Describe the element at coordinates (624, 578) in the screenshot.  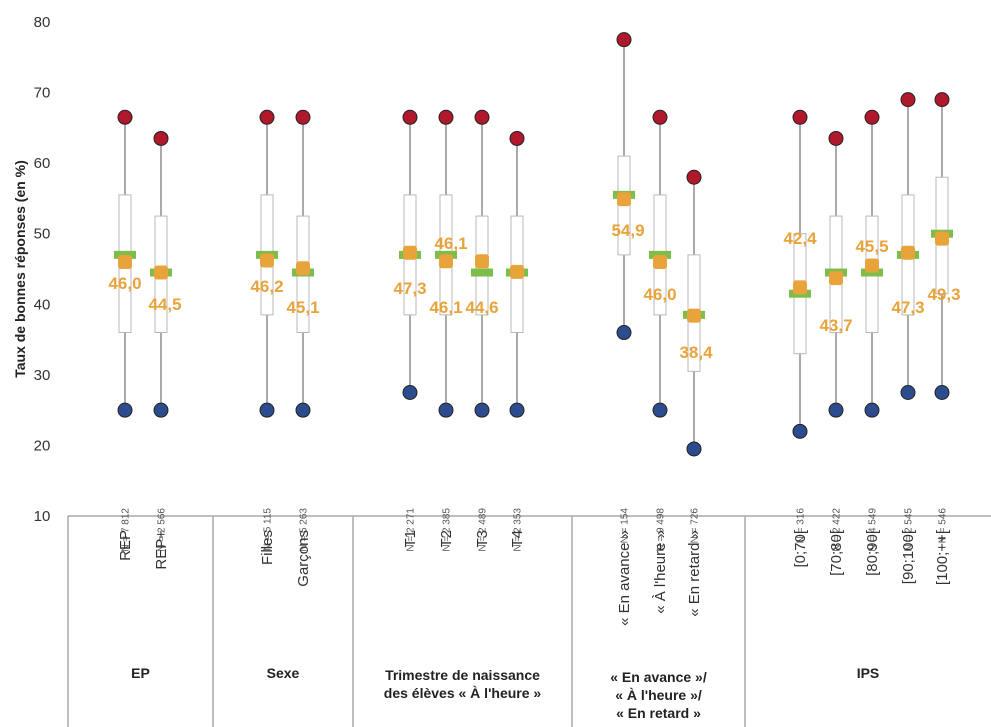
I see `category-label: « En avance »` at that location.